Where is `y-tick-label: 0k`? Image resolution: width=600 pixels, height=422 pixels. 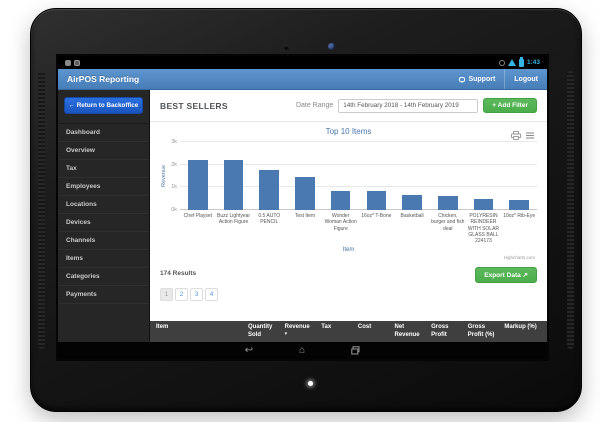
y-tick-label: 0k is located at coordinates (174, 210).